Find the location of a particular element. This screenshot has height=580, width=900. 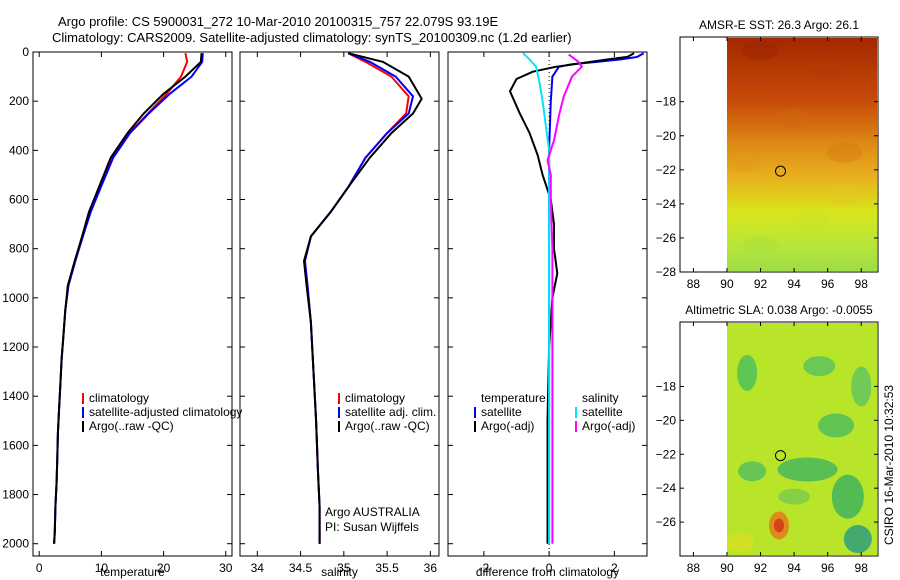

x-axis-label: salinity is located at coordinates (339, 572).